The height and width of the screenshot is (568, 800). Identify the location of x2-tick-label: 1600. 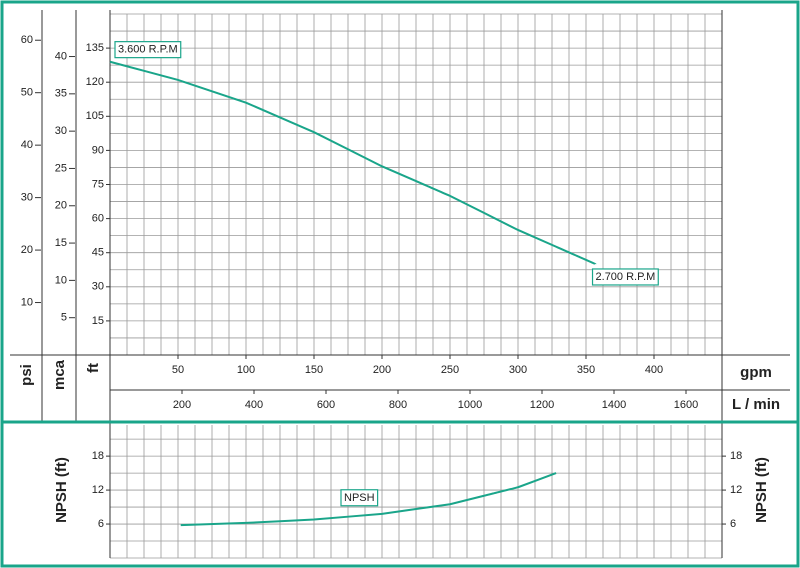
(686, 405).